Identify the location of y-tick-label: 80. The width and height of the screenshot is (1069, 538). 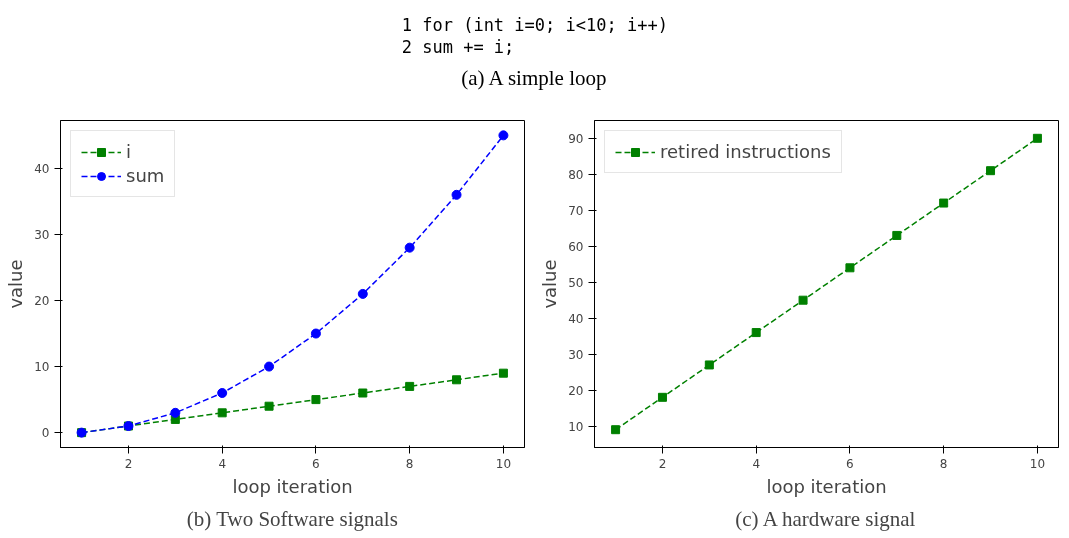
(576, 174).